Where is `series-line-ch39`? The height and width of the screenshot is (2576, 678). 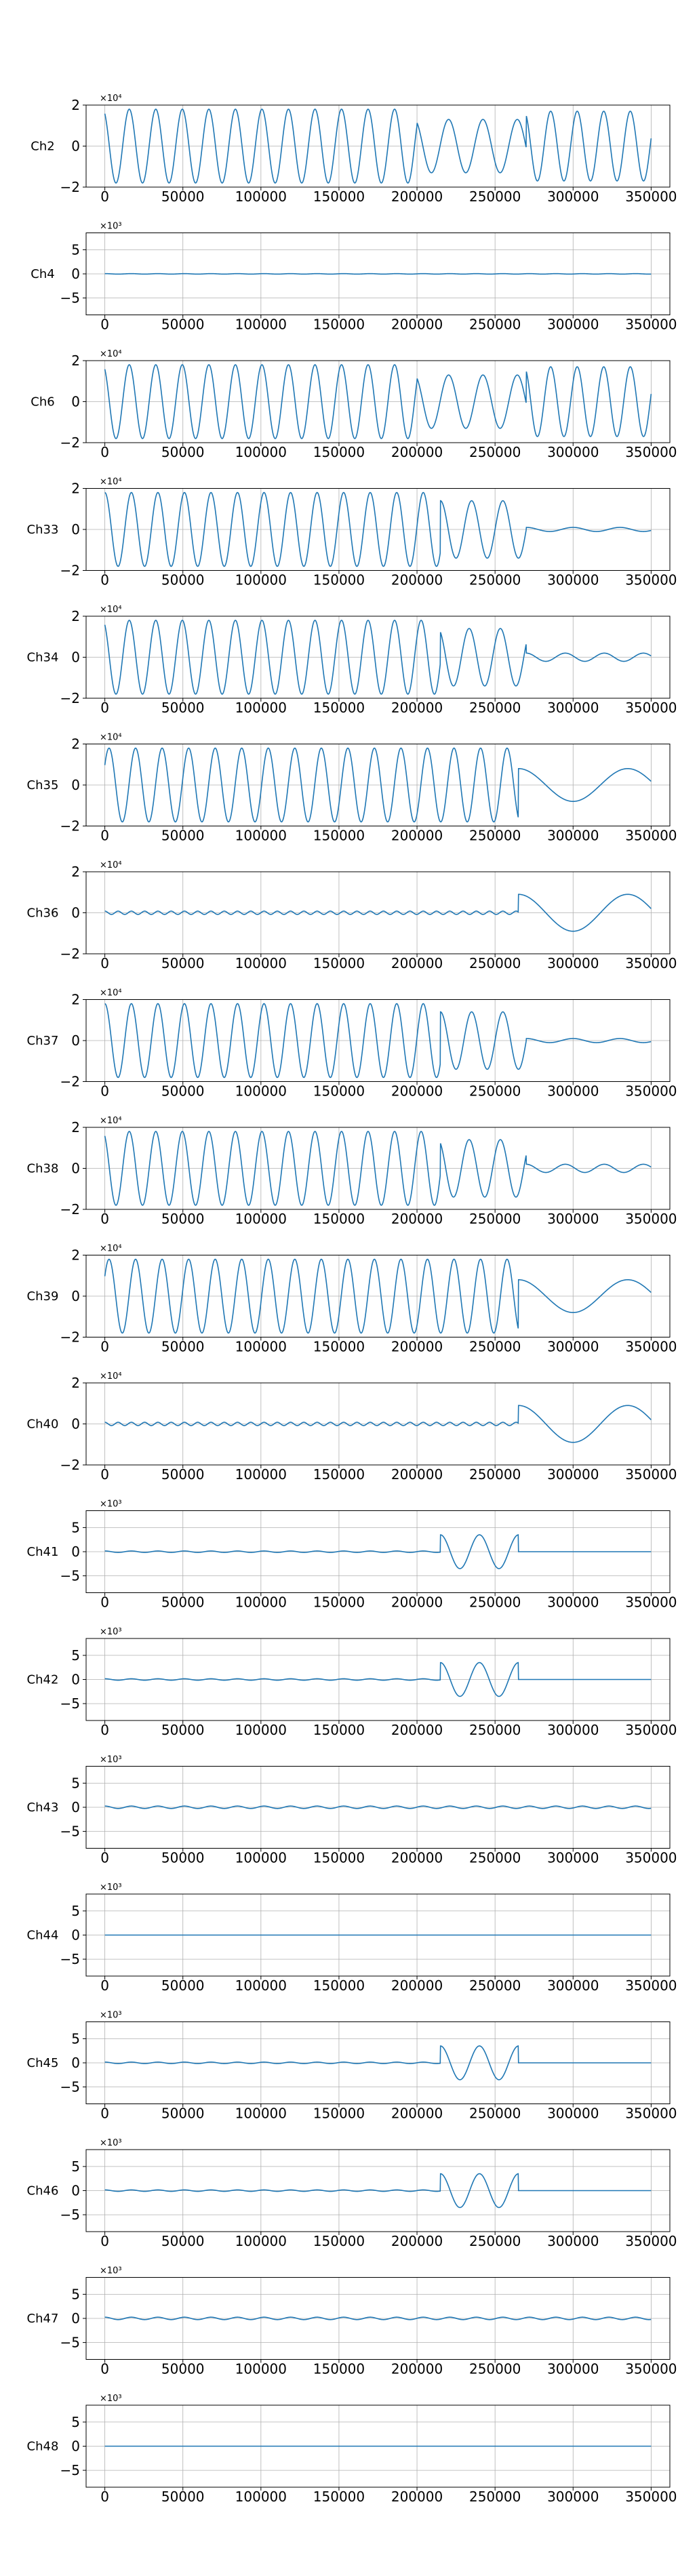
series-line-ch39 is located at coordinates (378, 1296).